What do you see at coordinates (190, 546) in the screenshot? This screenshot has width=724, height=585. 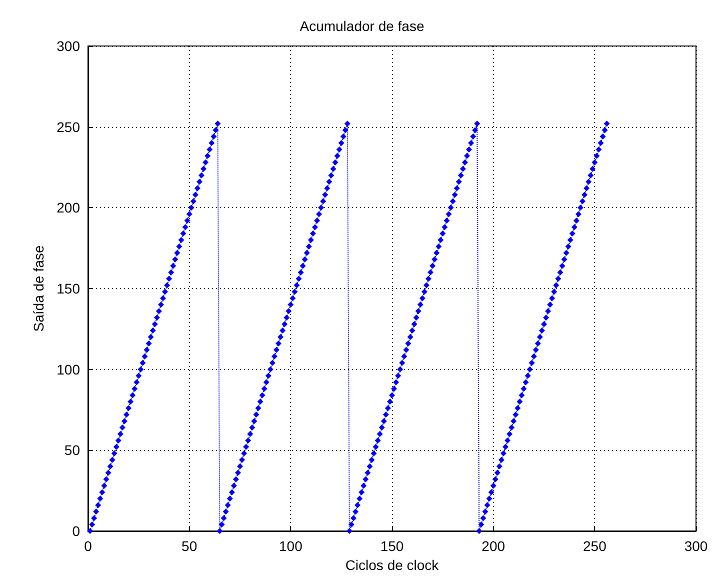 I see `x-tick-label: 50` at bounding box center [190, 546].